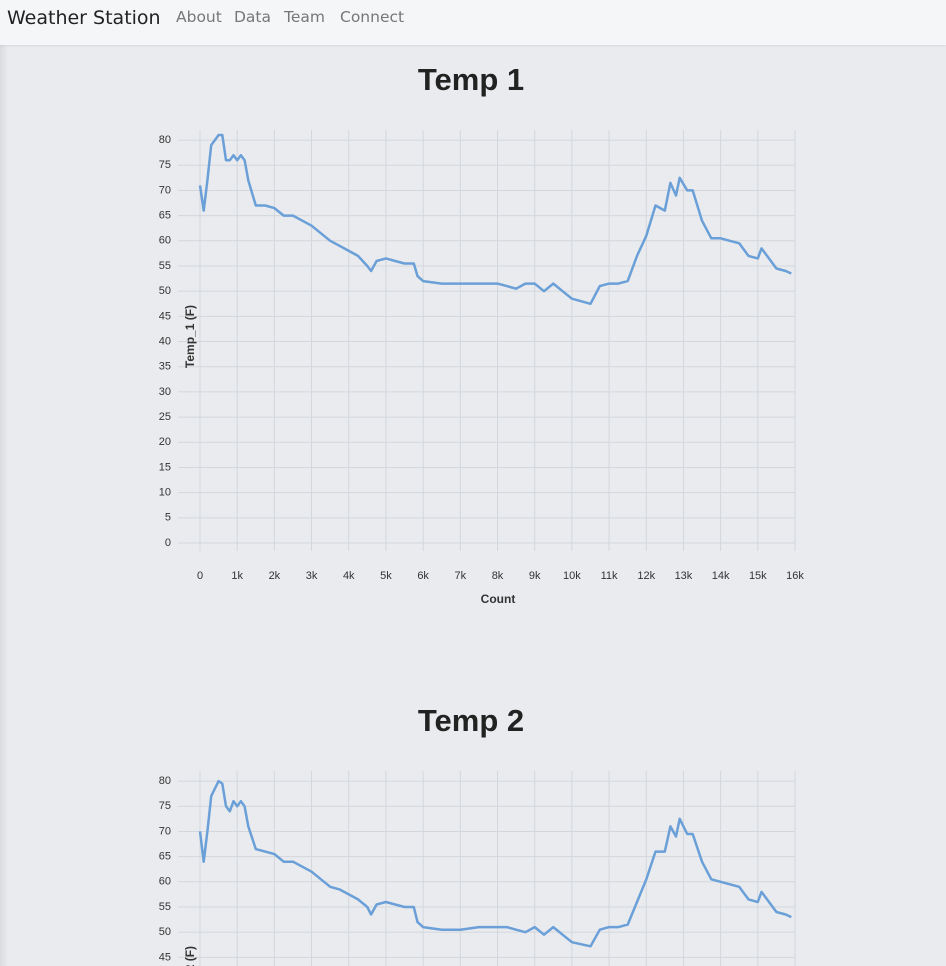 This screenshot has height=966, width=946. I want to click on chart-title: Temp 1, so click(471, 79).